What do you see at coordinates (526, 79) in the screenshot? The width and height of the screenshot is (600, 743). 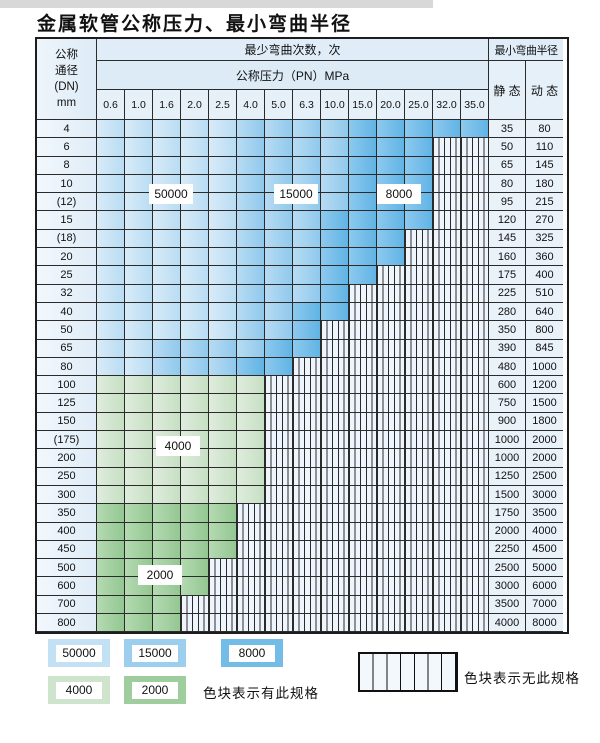 I see `radius-header-block: 最小弯曲半径 静 态 动 态` at bounding box center [526, 79].